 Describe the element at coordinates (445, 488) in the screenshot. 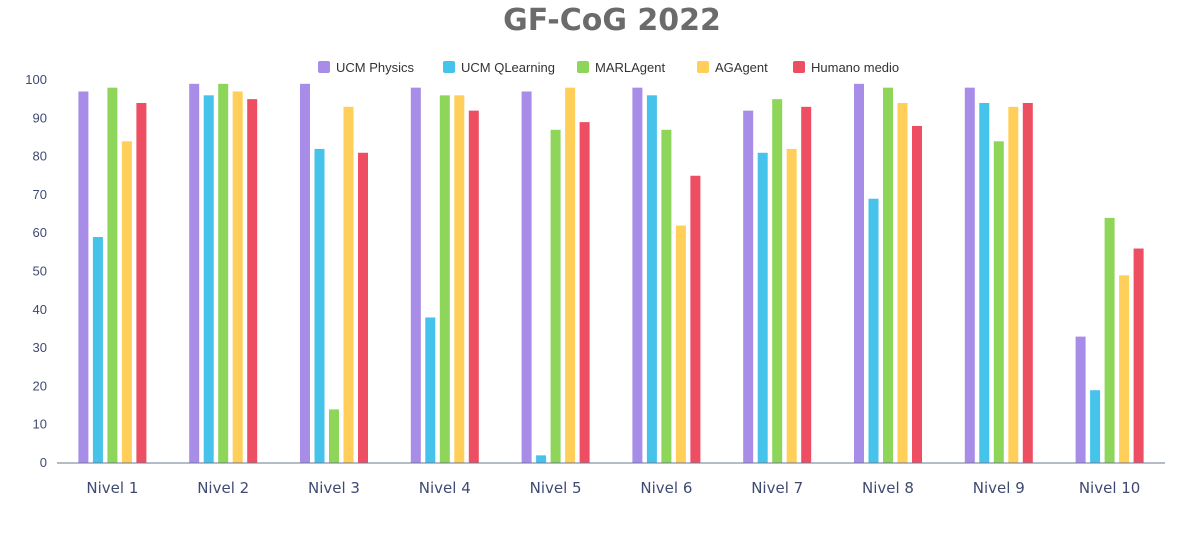

I see `x-tick-label: Nivel 4` at that location.